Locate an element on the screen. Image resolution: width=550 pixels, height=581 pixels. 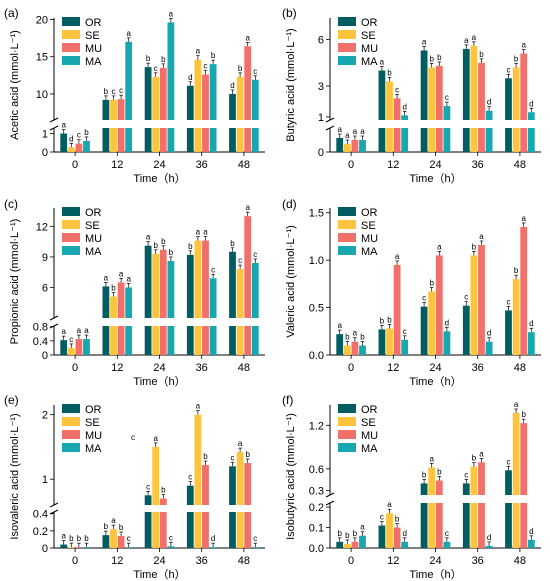
y-tick-label: 1.2 is located at coordinates (316, 426).